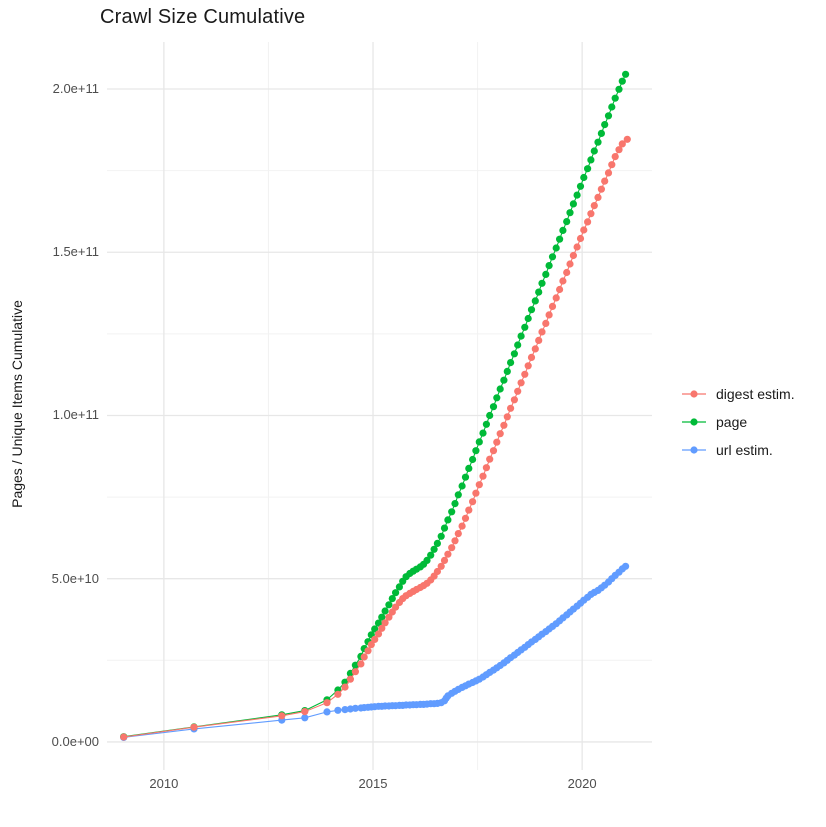  I want to click on y-tick-label: 1.5e+11, so click(75, 252).